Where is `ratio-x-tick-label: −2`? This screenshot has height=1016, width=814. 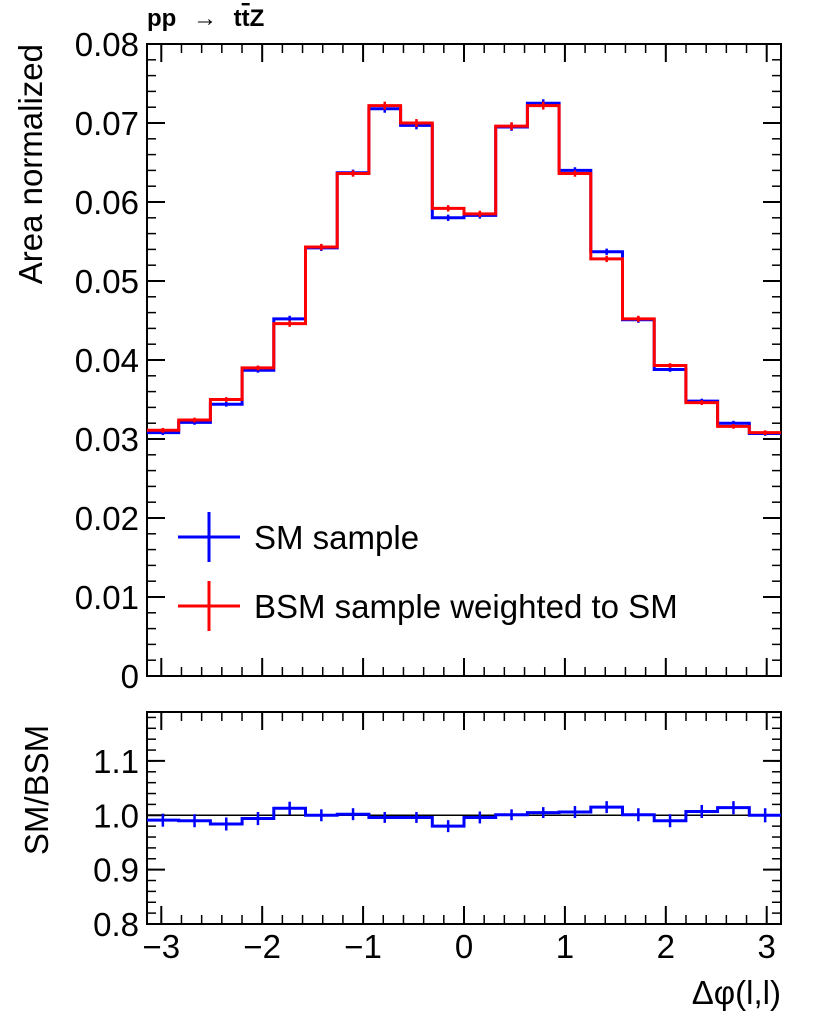 ratio-x-tick-label: −2 is located at coordinates (262, 946).